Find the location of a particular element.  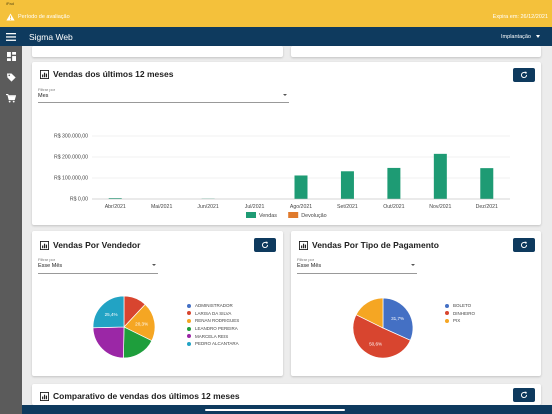

x-tick-label: Out/2021 is located at coordinates (393, 207).